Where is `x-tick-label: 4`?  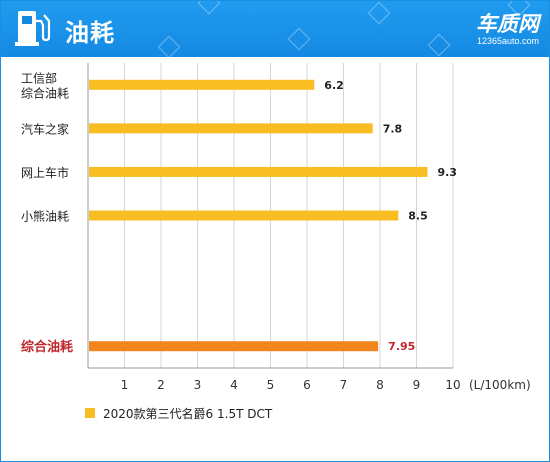 x-tick-label: 4 is located at coordinates (234, 385).